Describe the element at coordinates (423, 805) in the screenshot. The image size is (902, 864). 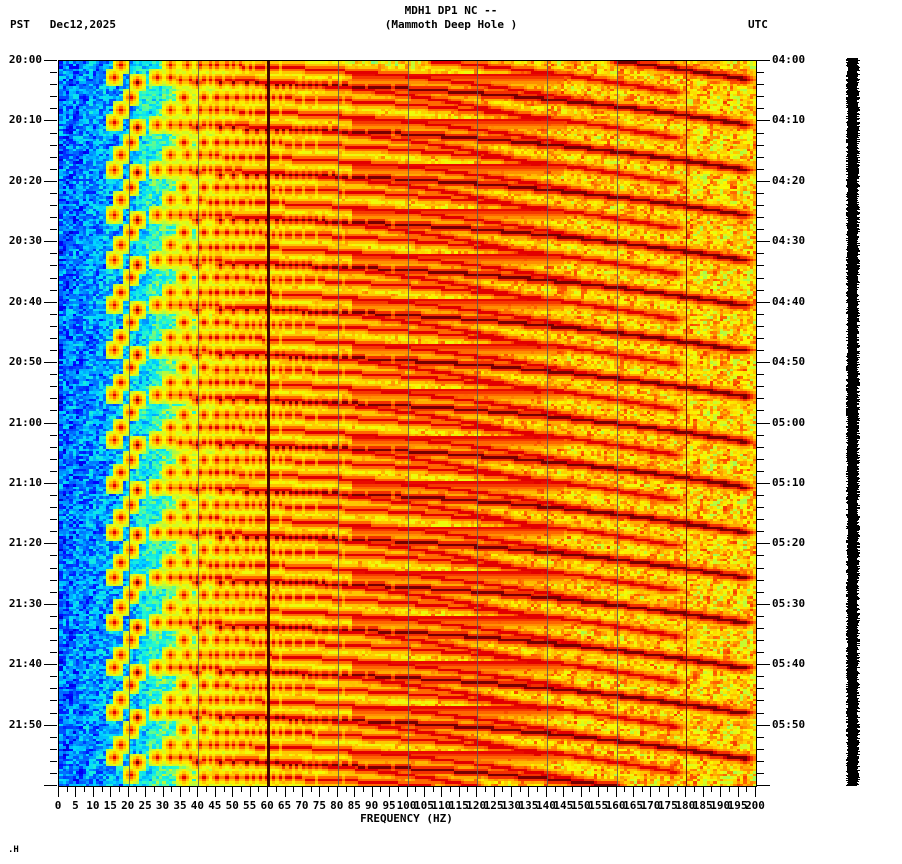
I see `x-axis-label: 105` at that location.